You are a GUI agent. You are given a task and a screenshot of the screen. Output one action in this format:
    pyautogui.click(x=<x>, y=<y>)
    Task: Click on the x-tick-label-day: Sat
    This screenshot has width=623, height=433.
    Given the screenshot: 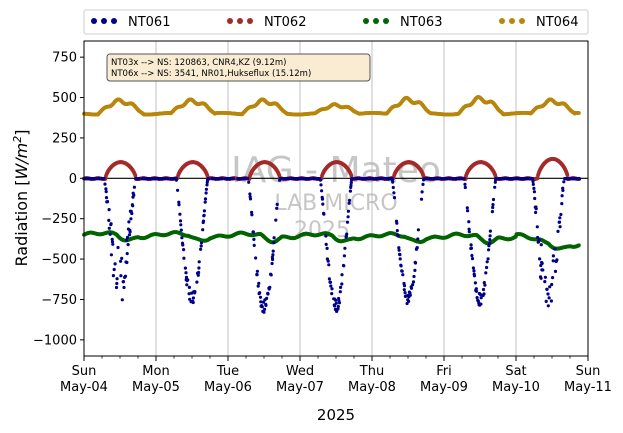 What is the action you would take?
    pyautogui.click(x=515, y=371)
    